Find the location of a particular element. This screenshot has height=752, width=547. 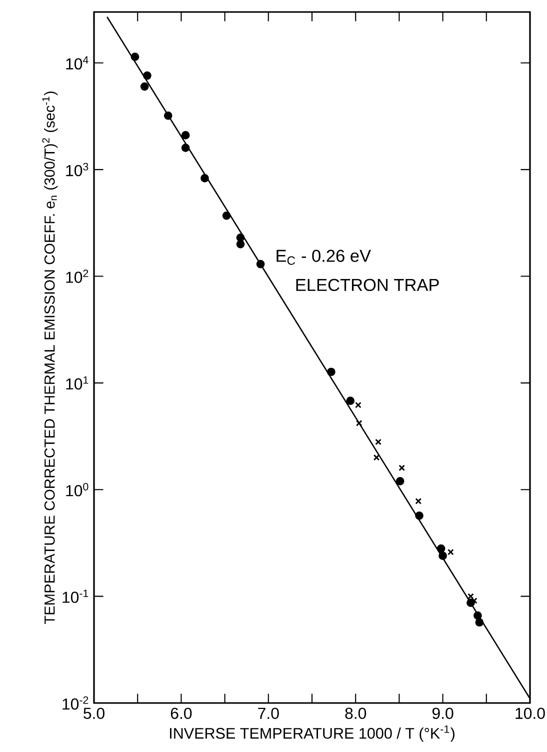

y-tick-label: 10$^{4}$ is located at coordinates (77, 63).